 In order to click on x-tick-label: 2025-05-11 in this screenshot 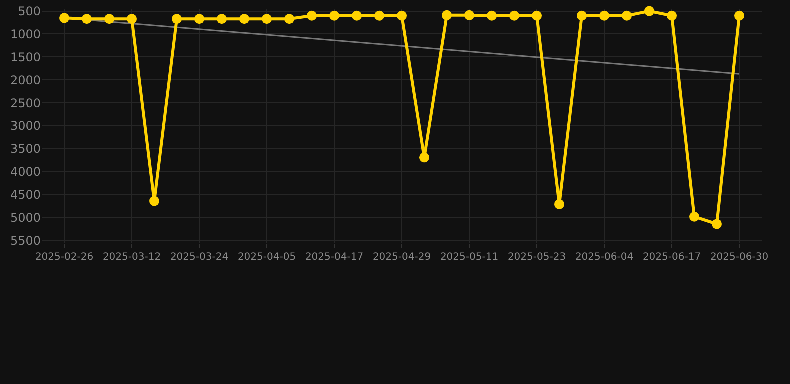, I will do `click(469, 257)`.